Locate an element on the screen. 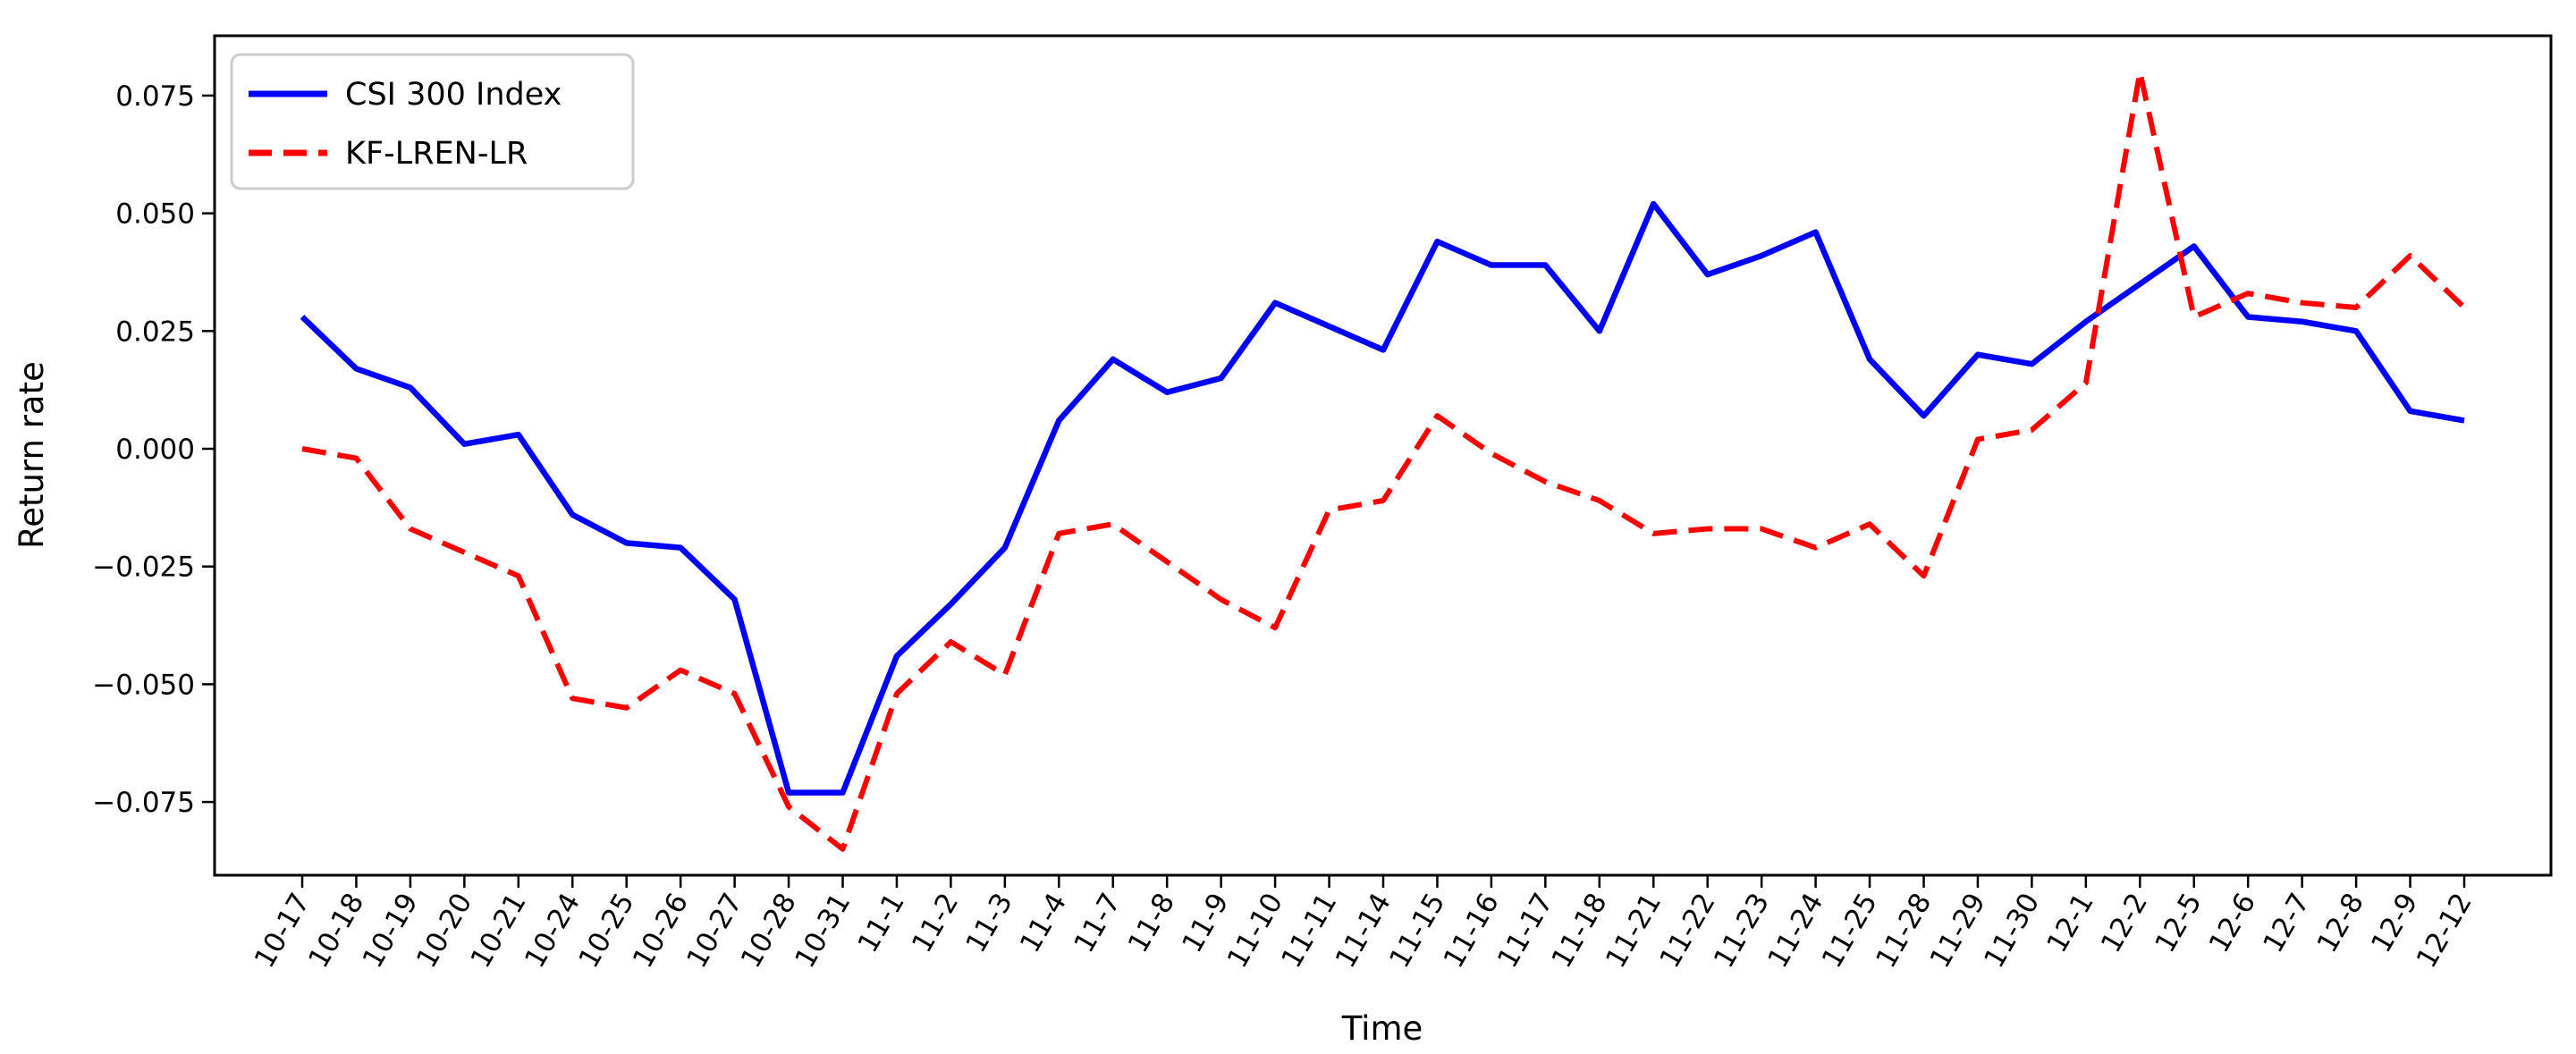  y-tick-label: −0.075 is located at coordinates (143, 803).